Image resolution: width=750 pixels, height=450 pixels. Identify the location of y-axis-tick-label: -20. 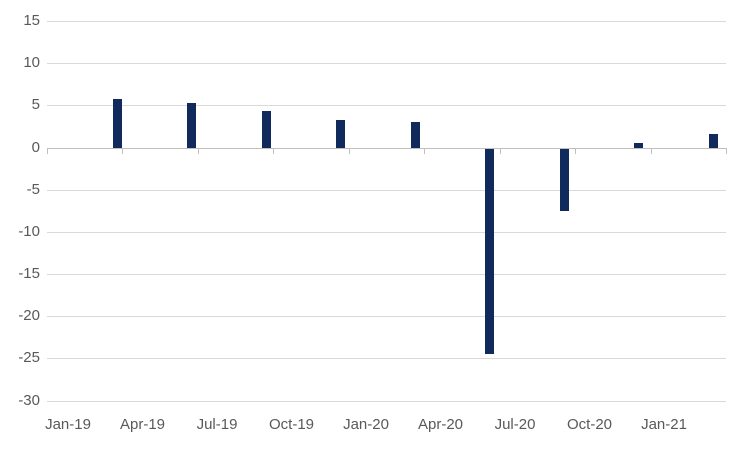
(29, 316).